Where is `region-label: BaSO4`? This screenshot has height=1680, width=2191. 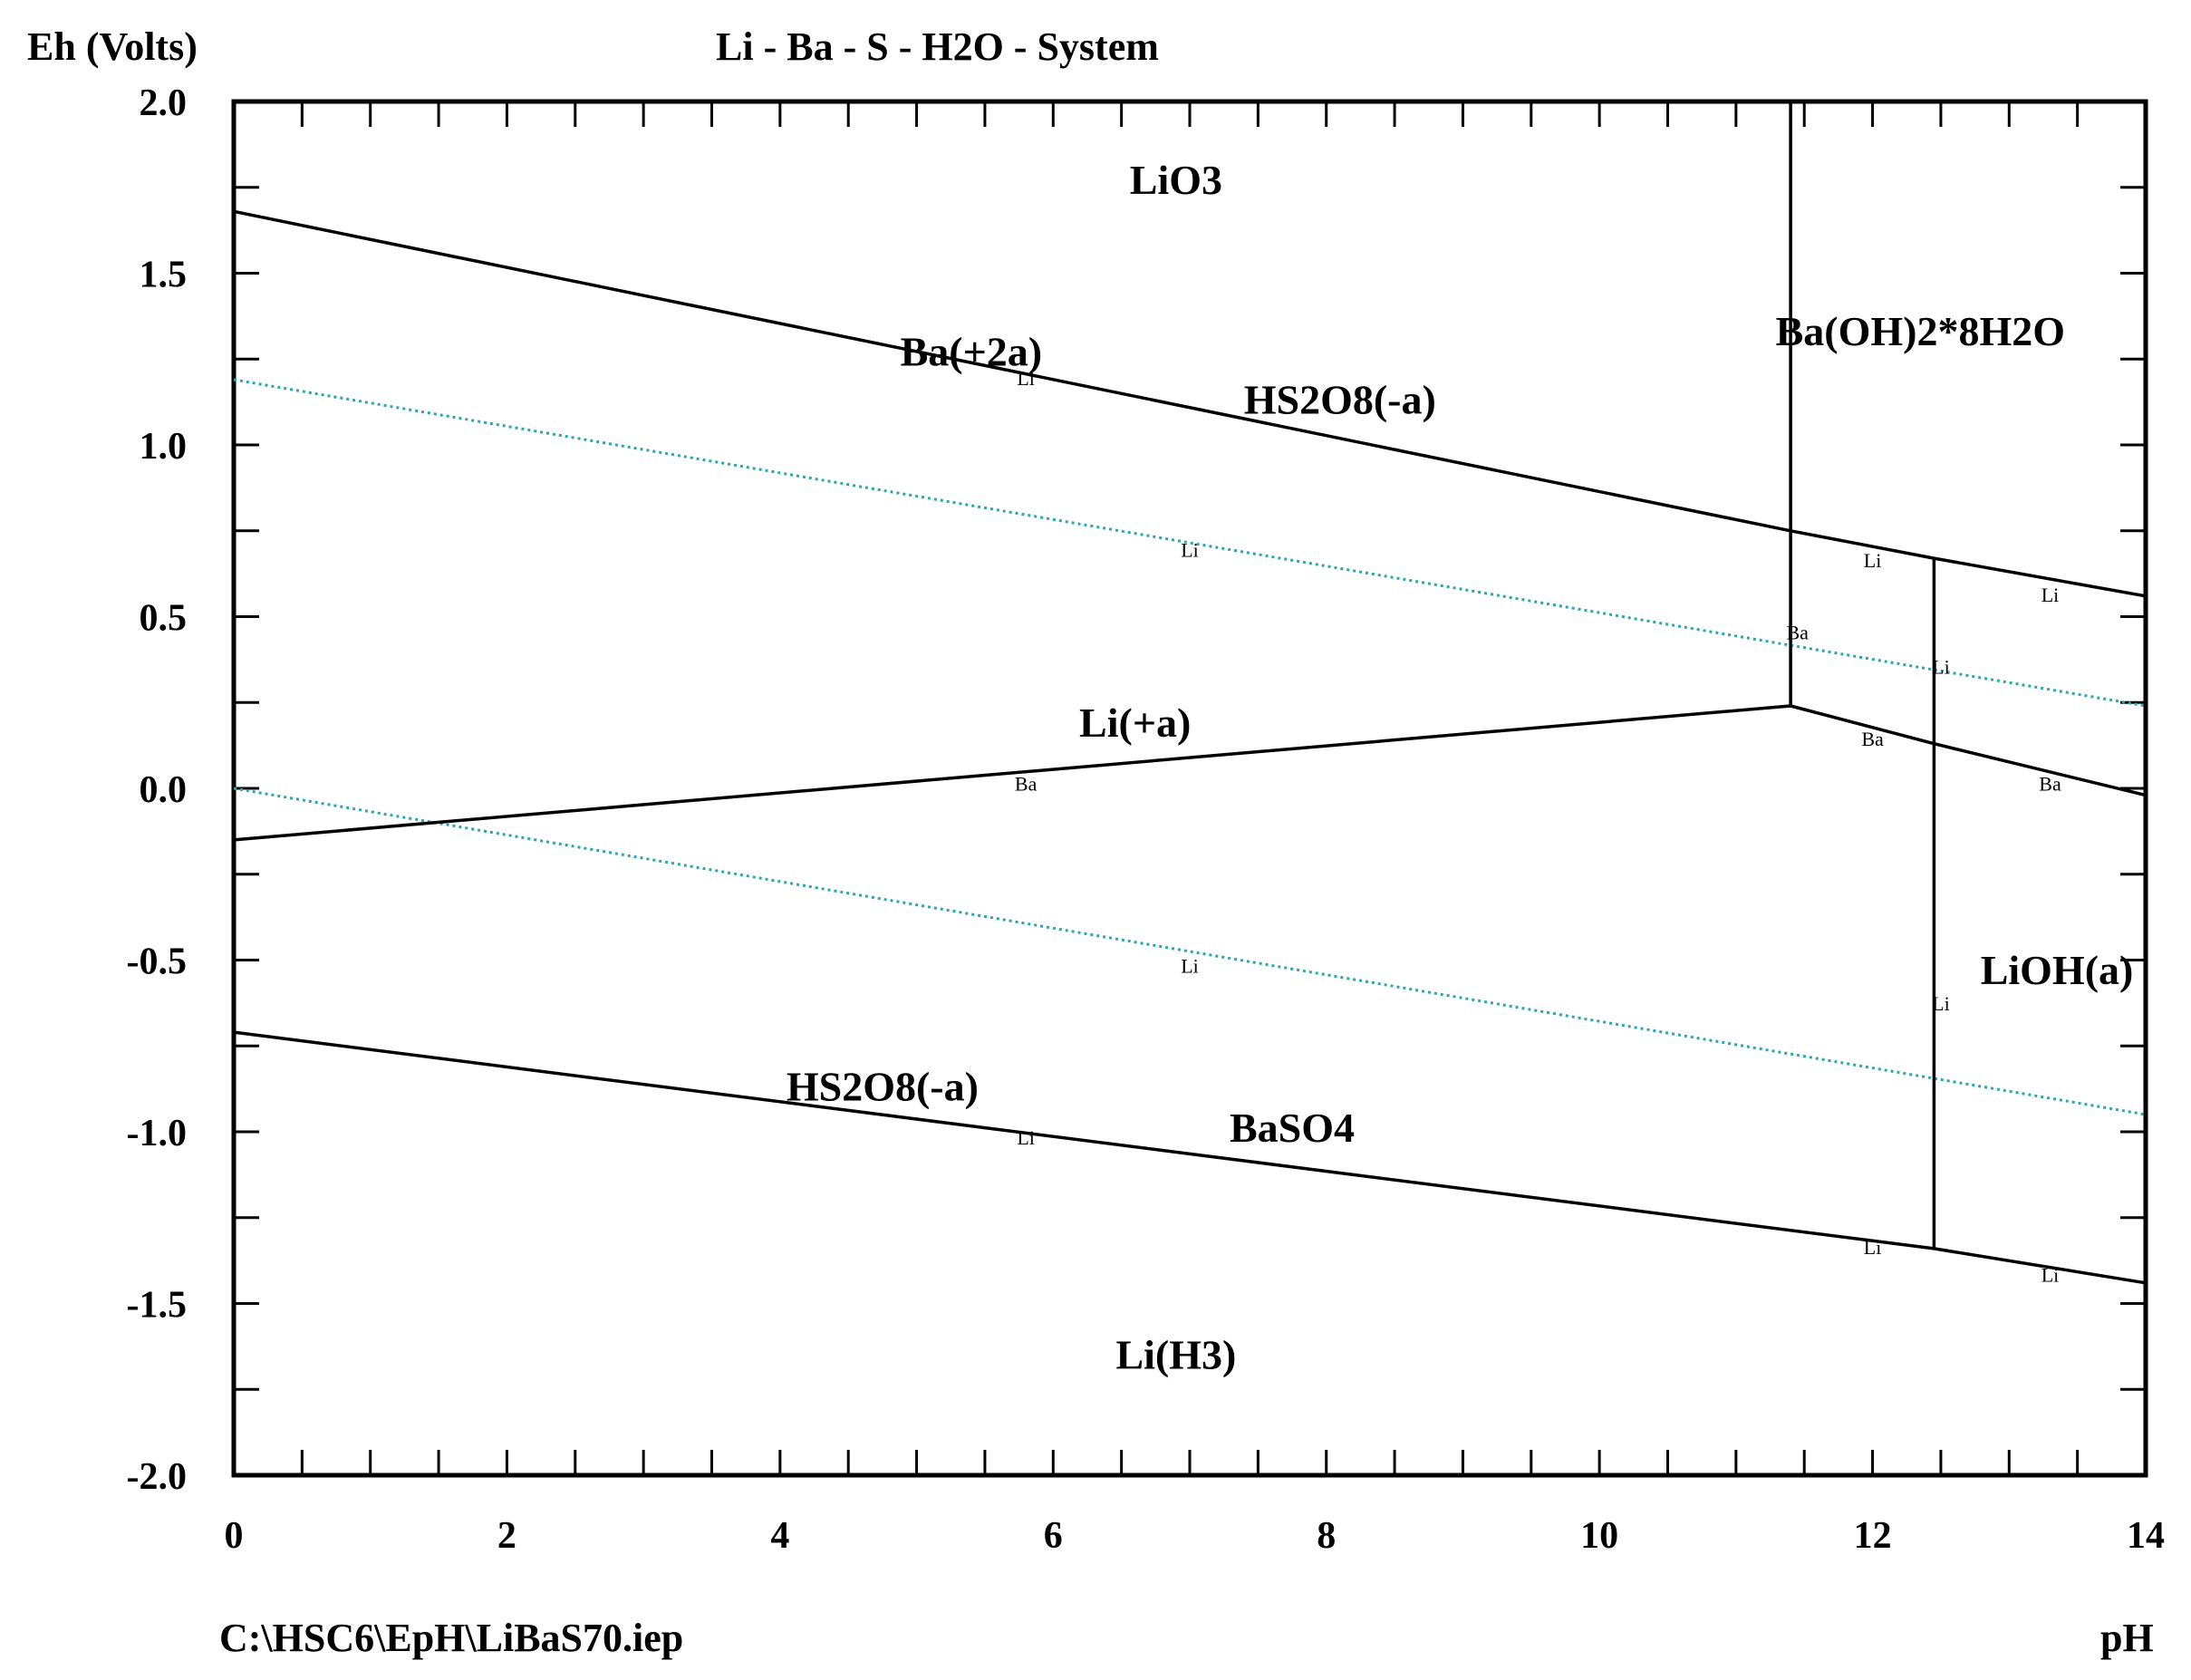 region-label: BaSO4 is located at coordinates (1292, 1128).